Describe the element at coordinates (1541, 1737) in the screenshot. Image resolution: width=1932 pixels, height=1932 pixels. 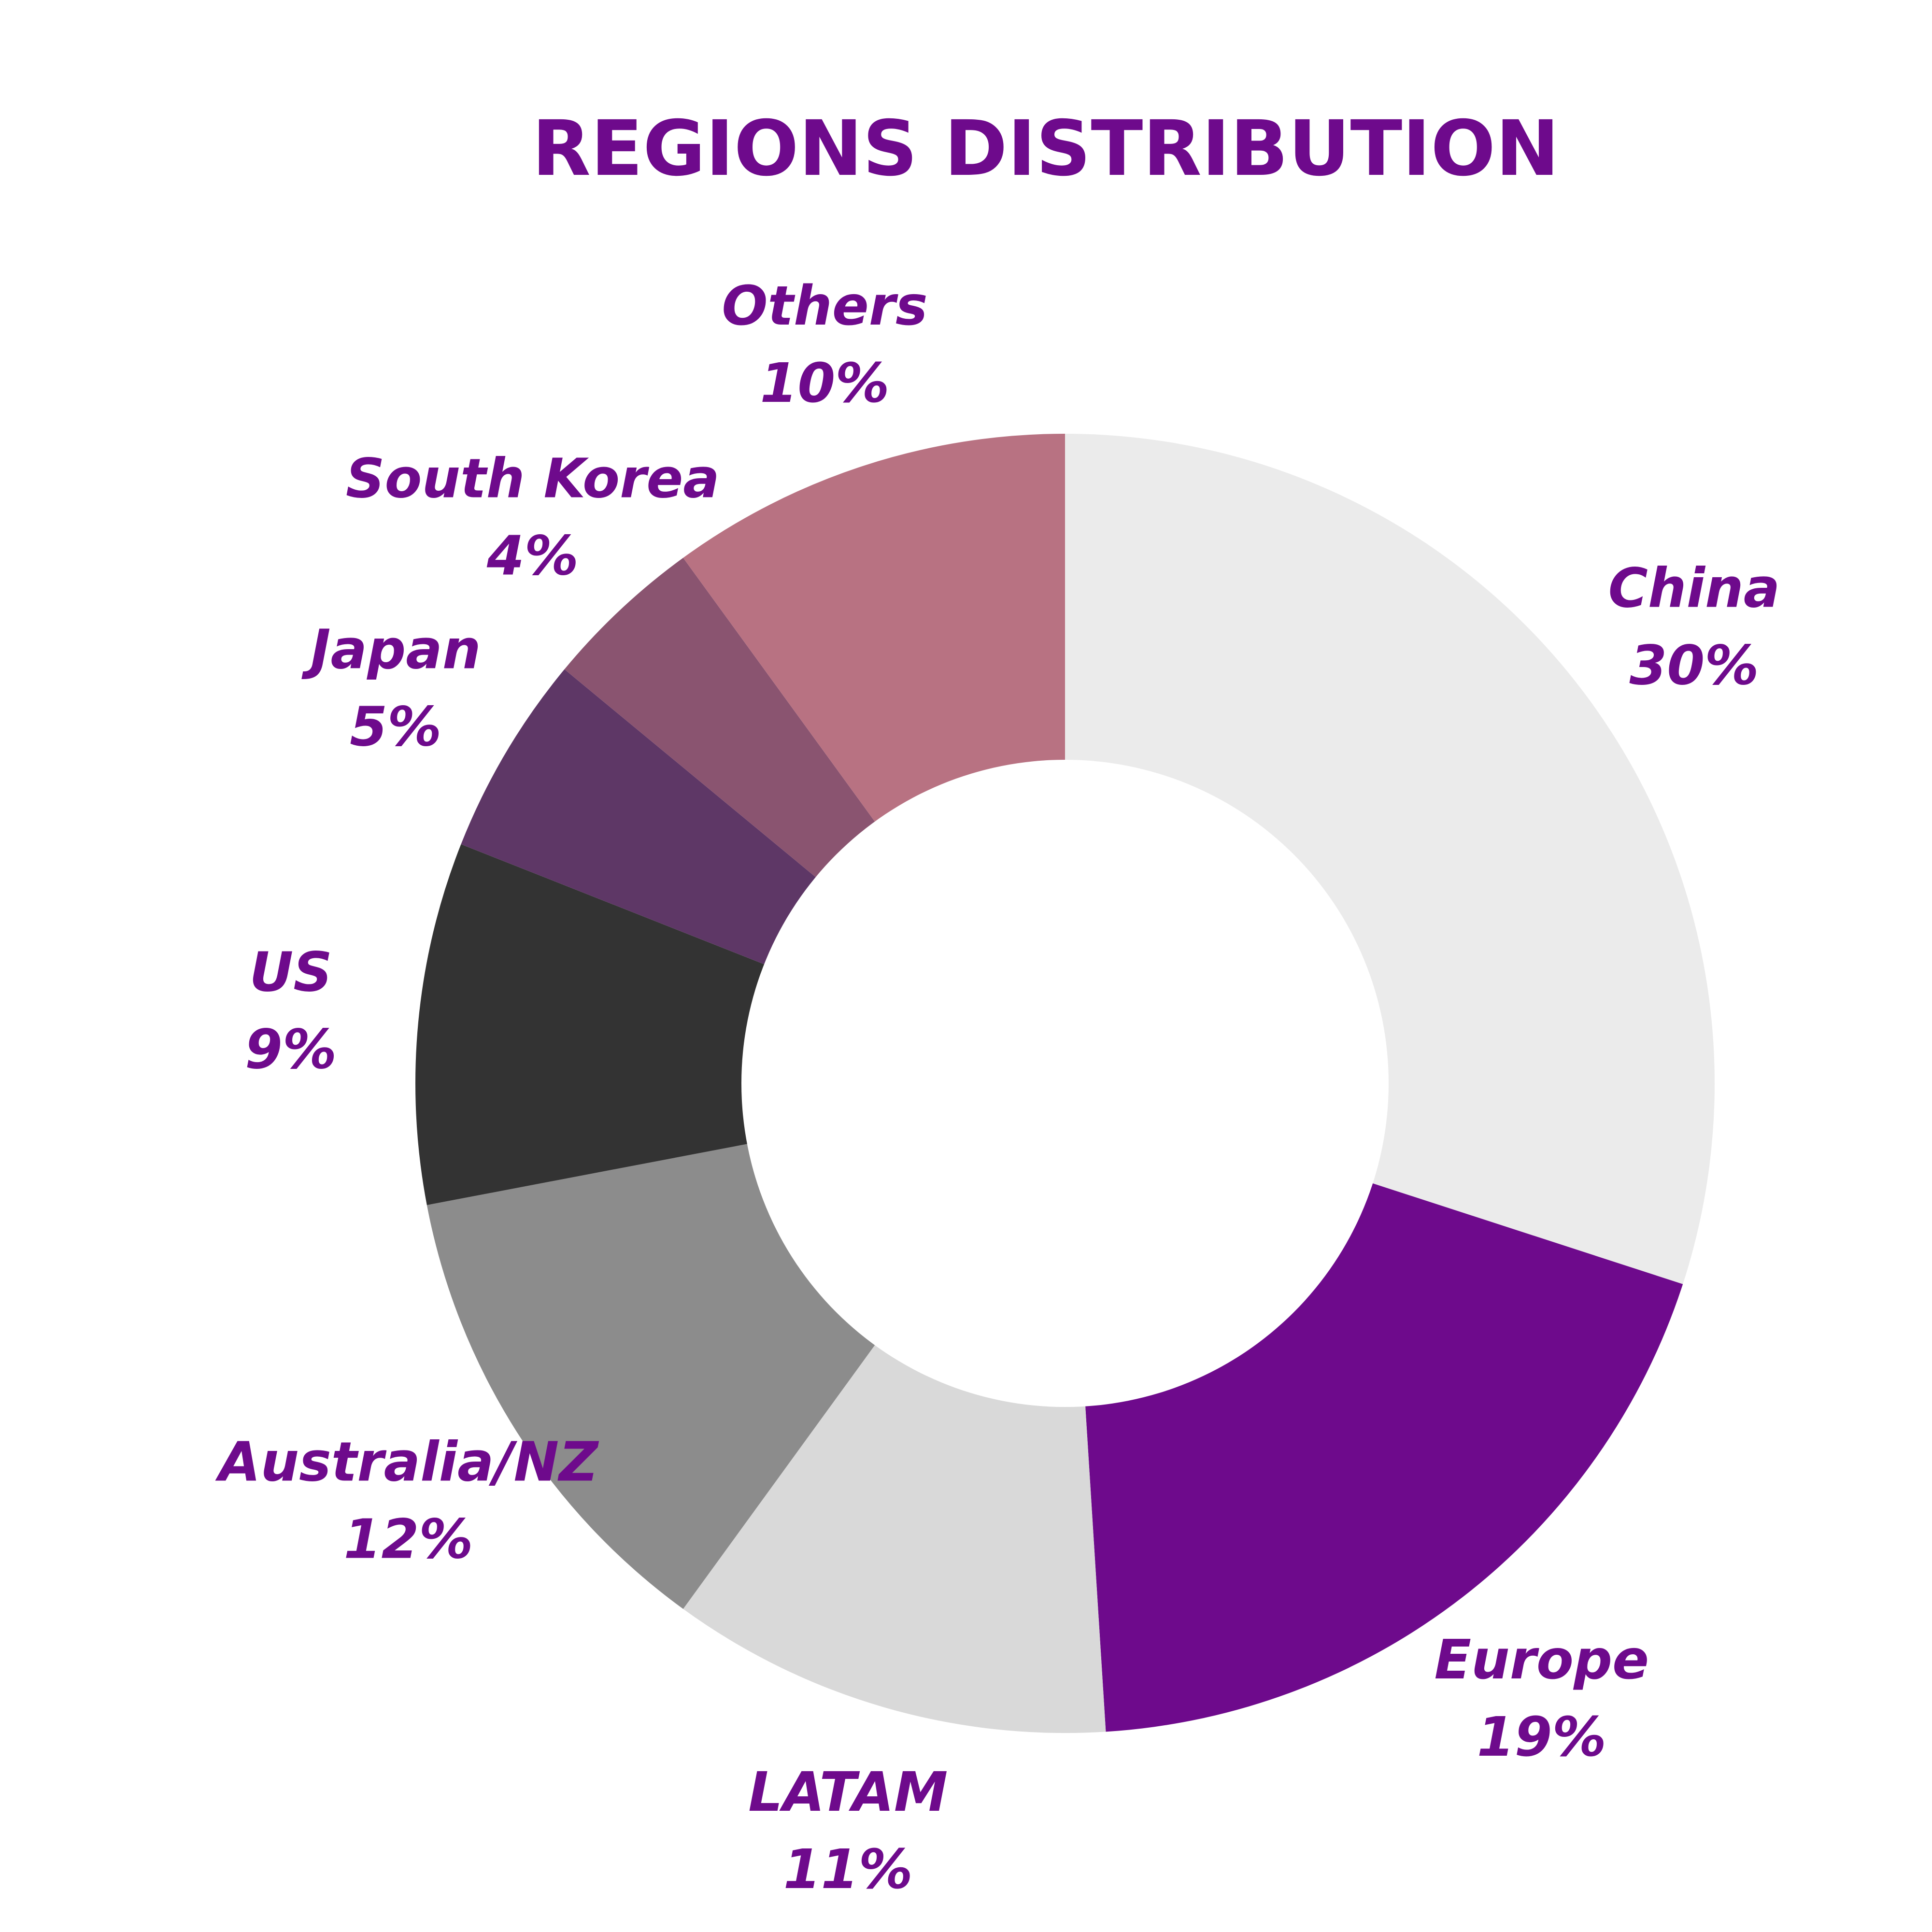
I see `slice-value-europe: 19%` at that location.